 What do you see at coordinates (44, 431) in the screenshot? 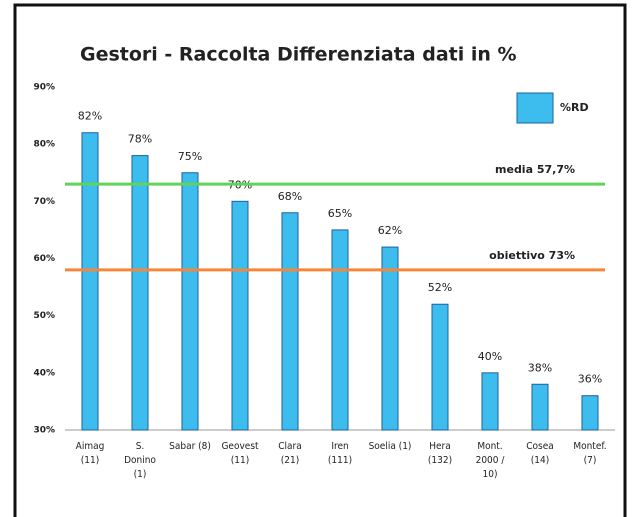
I see `y-tick-label: 30%` at bounding box center [44, 431].